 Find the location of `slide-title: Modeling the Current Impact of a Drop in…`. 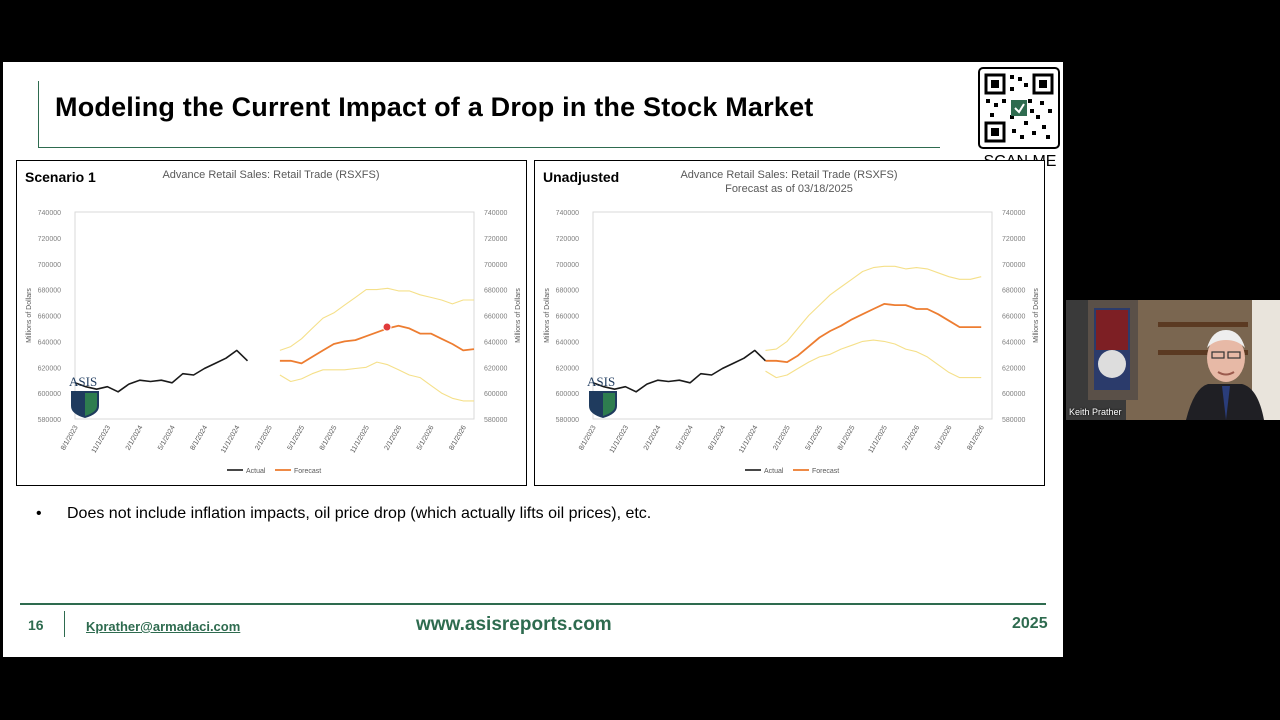

slide-title: Modeling the Current Impact of a Drop in… is located at coordinates (434, 107).